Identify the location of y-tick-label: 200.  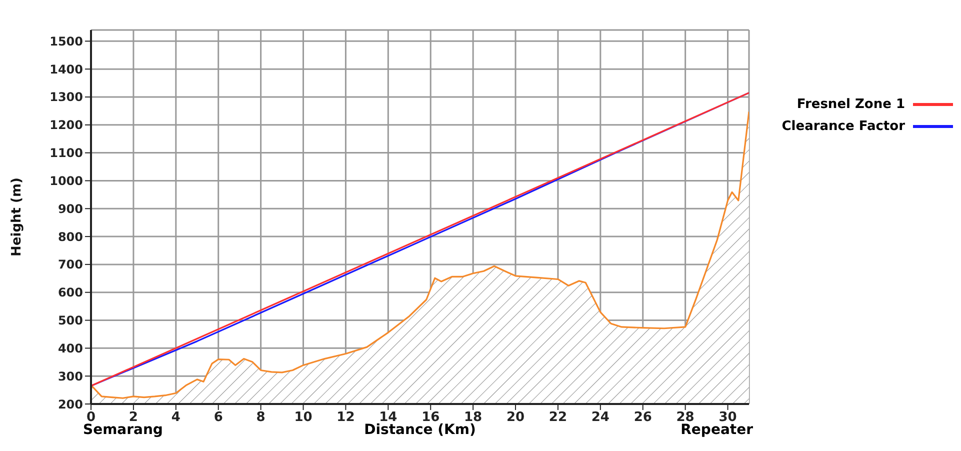
(70, 404).